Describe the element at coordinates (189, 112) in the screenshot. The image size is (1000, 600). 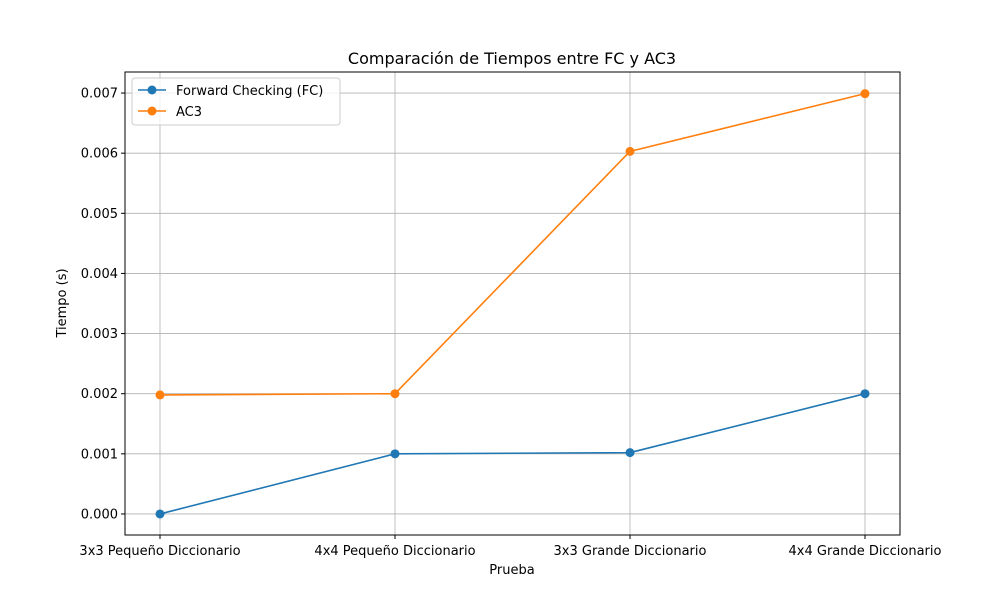
I see `legend-label-ac3: AC3` at that location.